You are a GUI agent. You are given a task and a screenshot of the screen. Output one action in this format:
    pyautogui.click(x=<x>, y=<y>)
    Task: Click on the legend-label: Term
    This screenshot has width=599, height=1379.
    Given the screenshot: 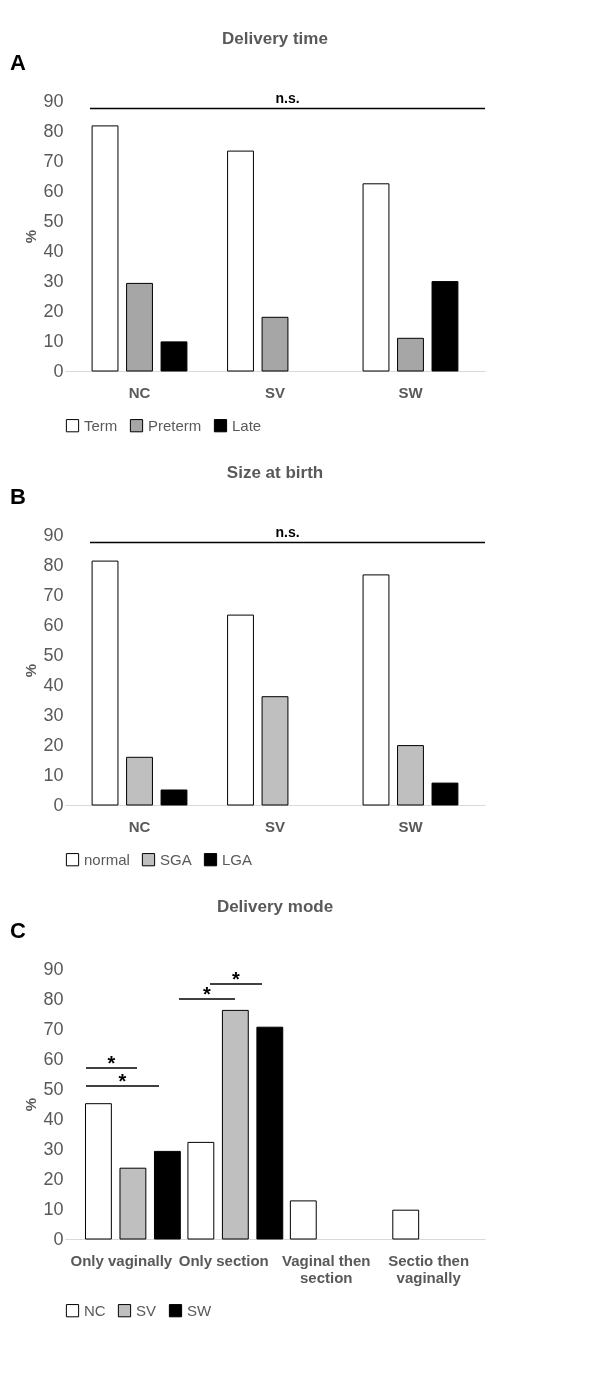 What is the action you would take?
    pyautogui.click(x=101, y=425)
    